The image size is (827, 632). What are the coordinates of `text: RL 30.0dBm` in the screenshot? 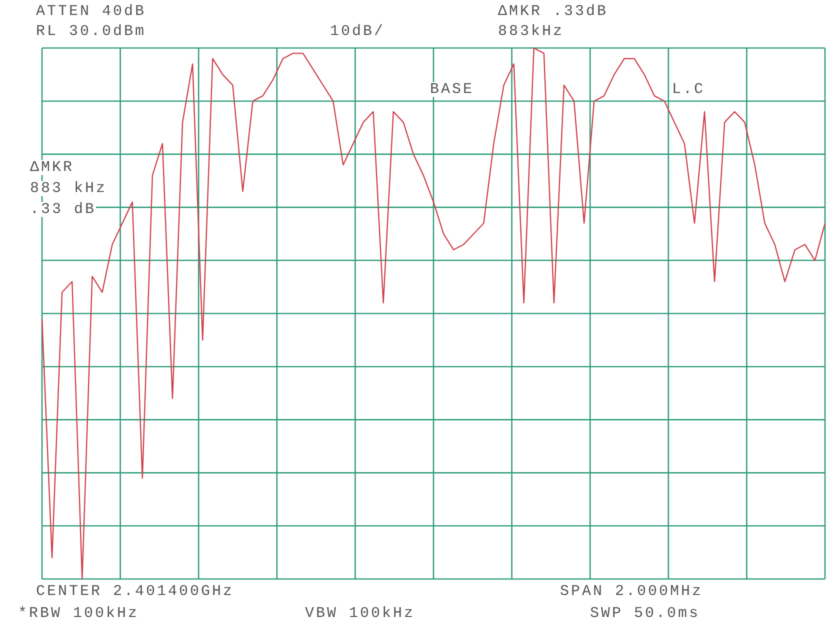 It's located at (91, 31).